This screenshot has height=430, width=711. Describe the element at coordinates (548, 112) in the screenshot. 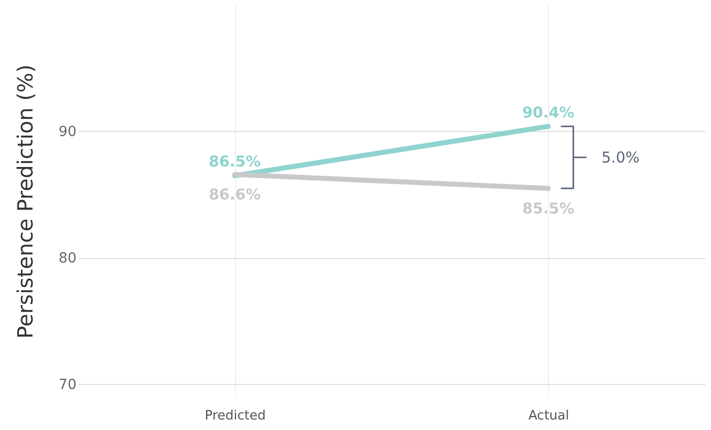

I see `data-label: 90.4%` at that location.